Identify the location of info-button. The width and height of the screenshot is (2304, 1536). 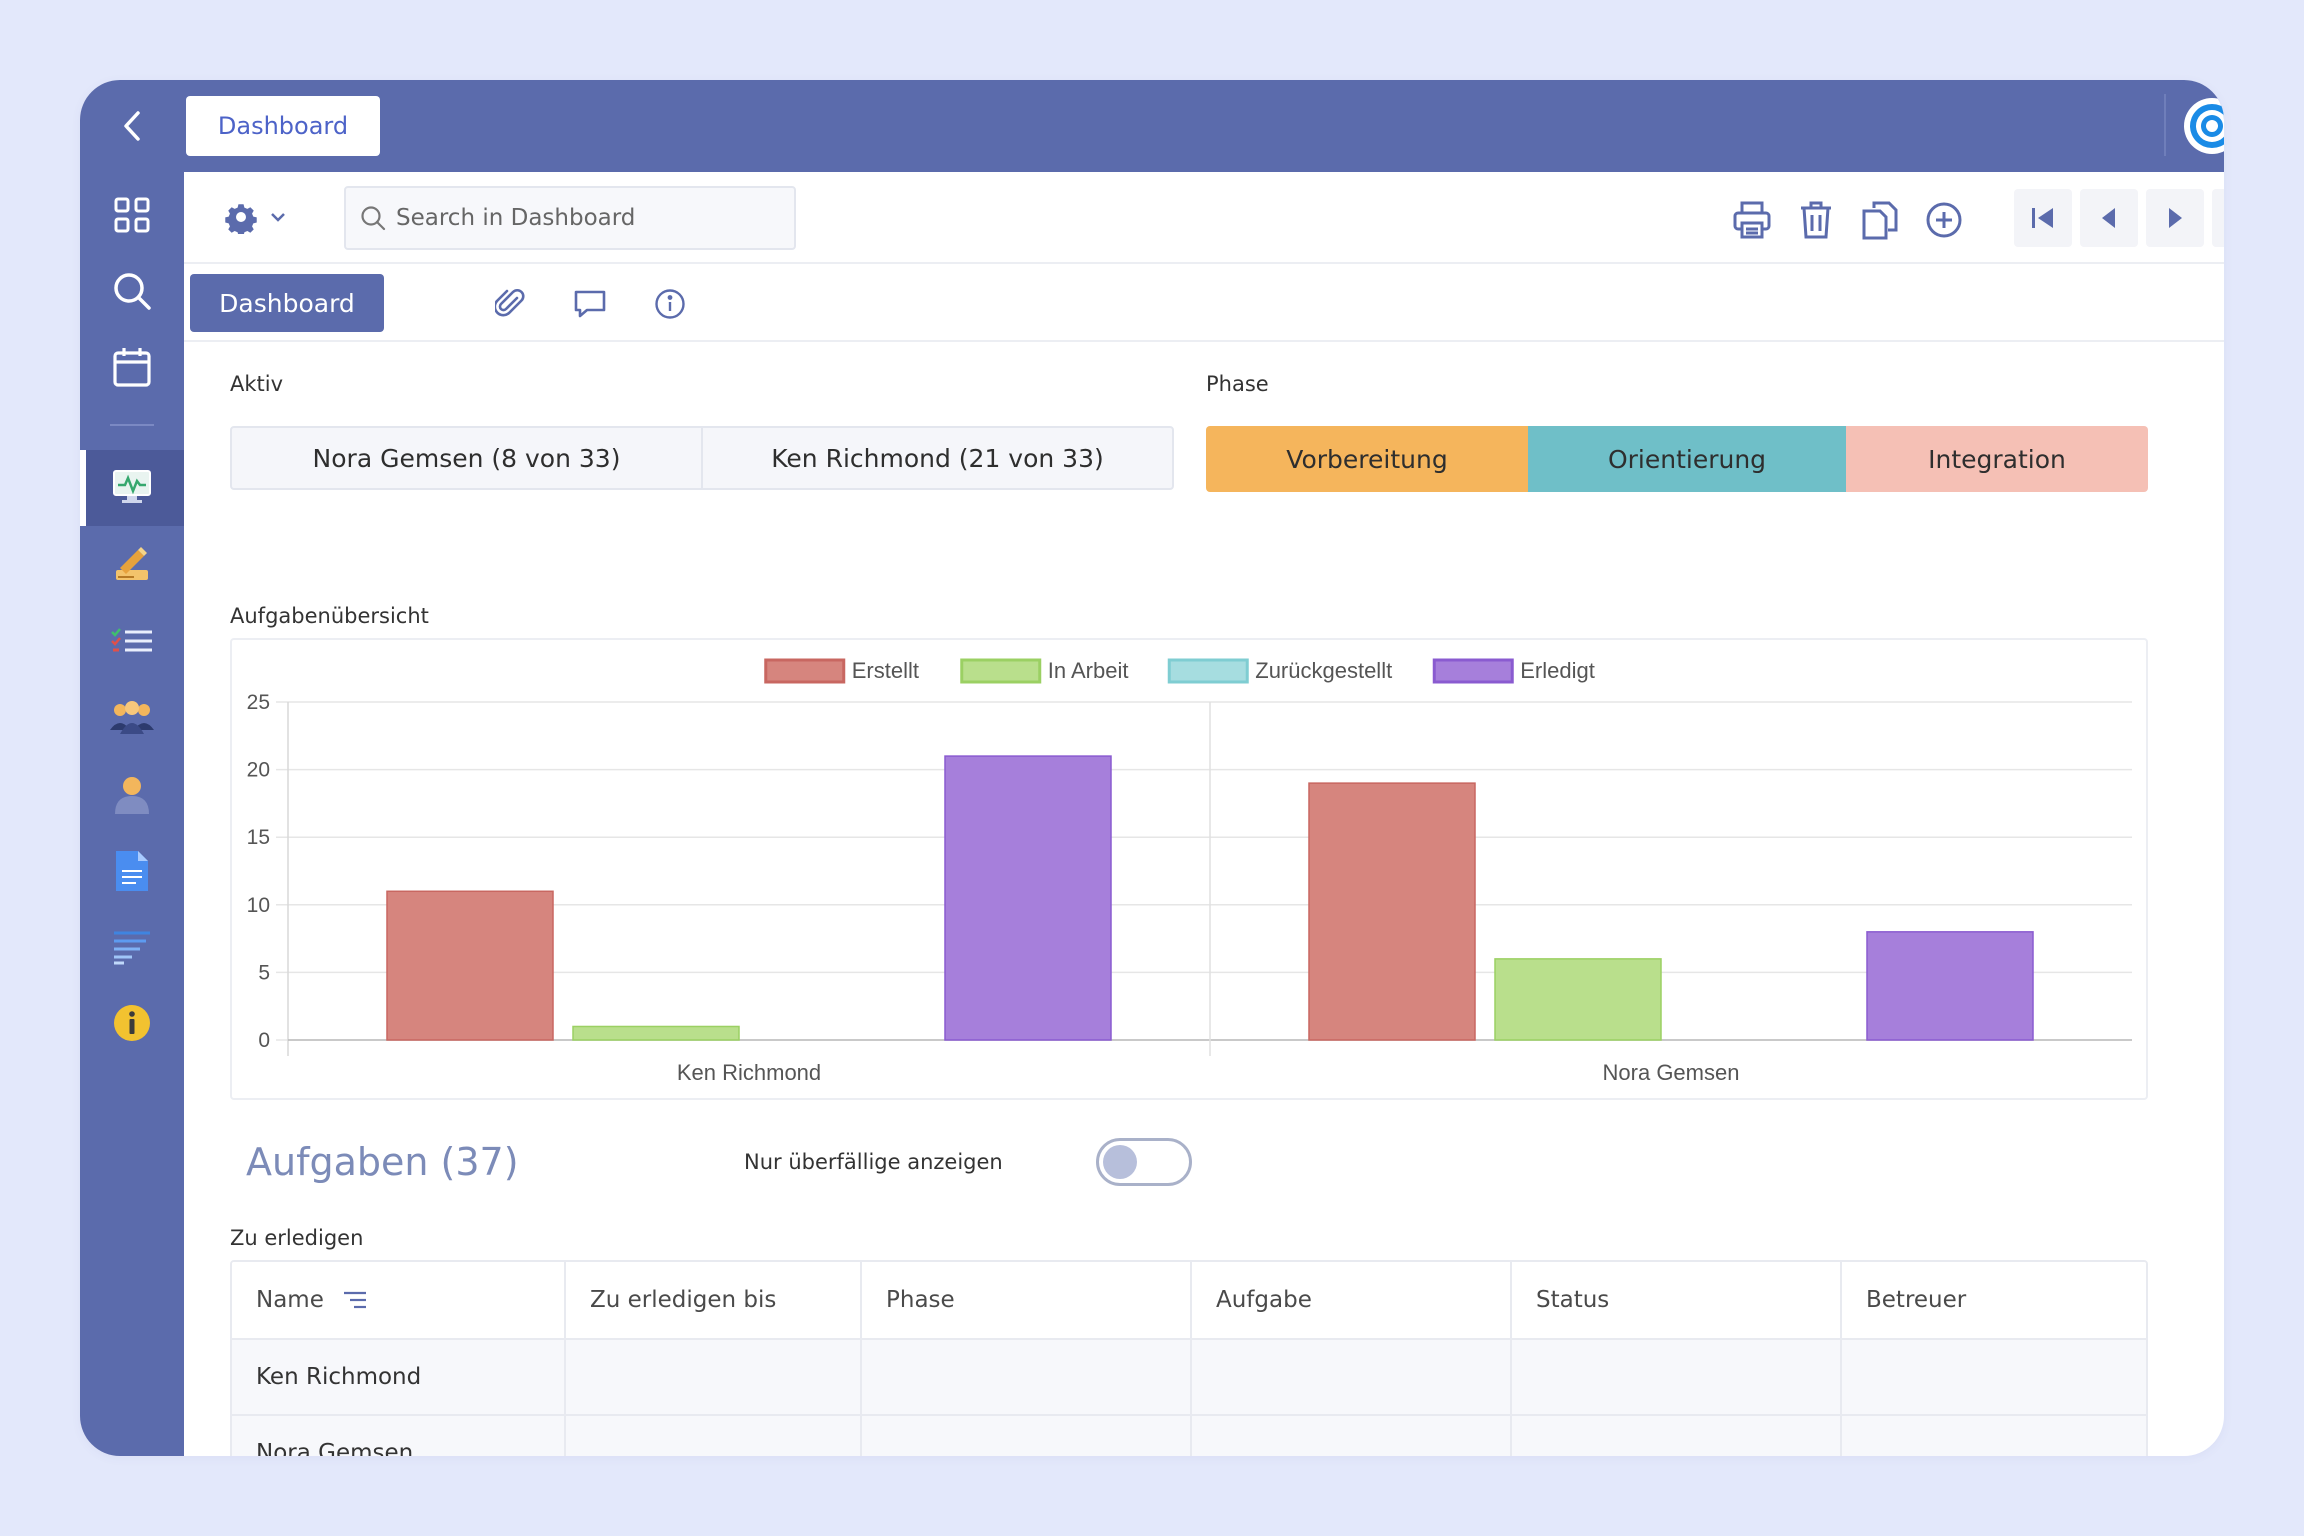
(670, 304).